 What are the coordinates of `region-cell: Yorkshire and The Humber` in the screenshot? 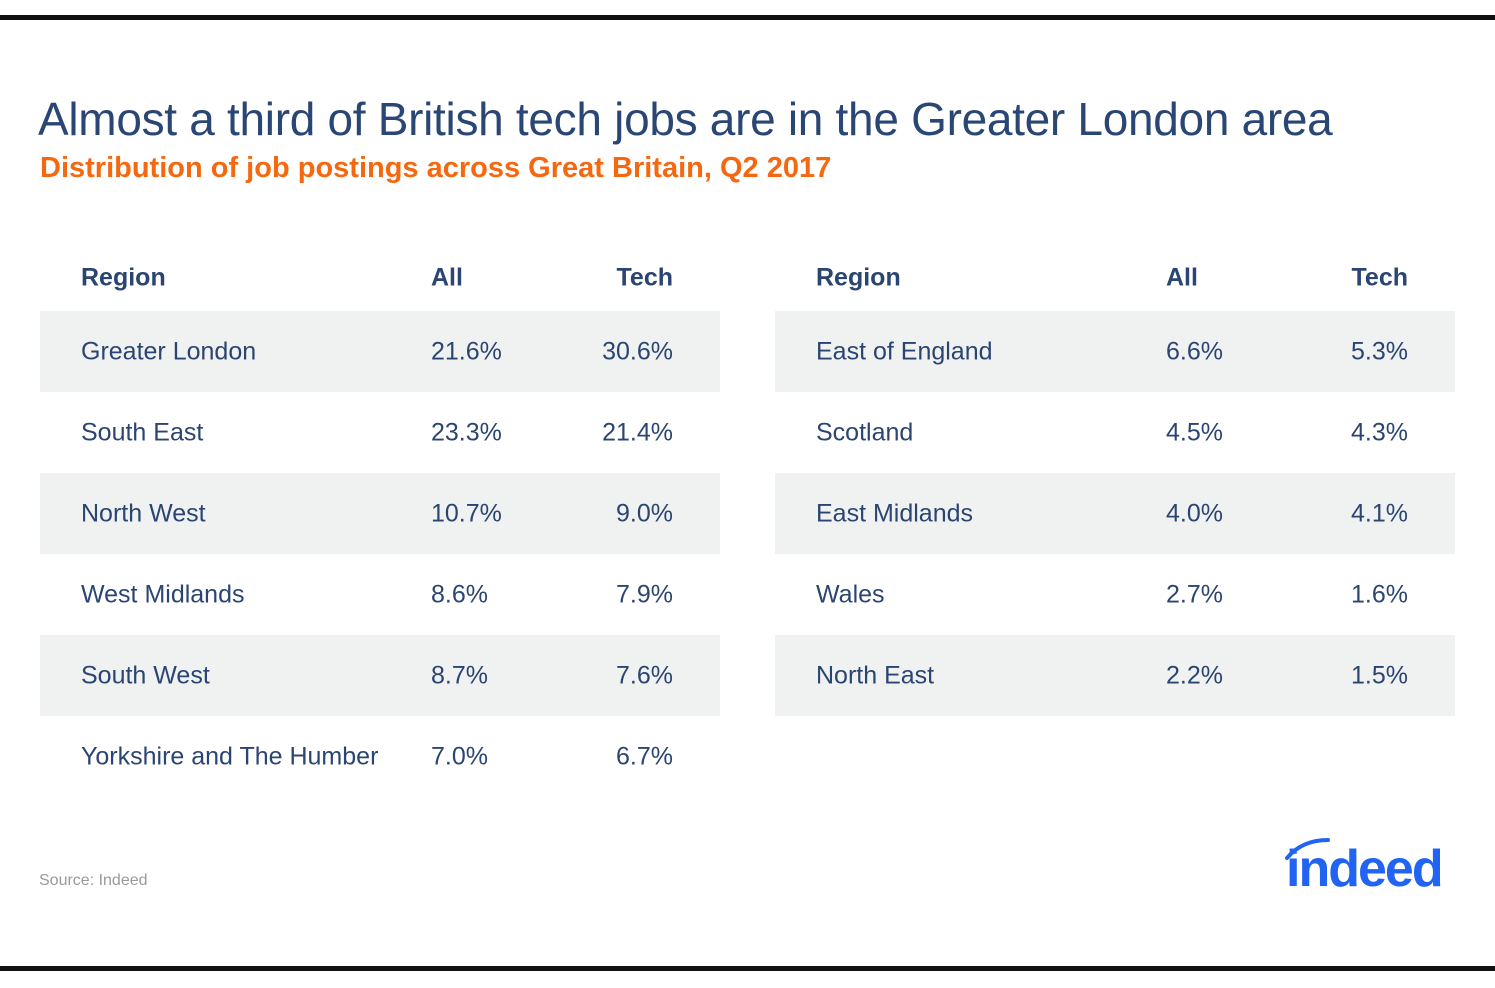 It's located at (230, 756).